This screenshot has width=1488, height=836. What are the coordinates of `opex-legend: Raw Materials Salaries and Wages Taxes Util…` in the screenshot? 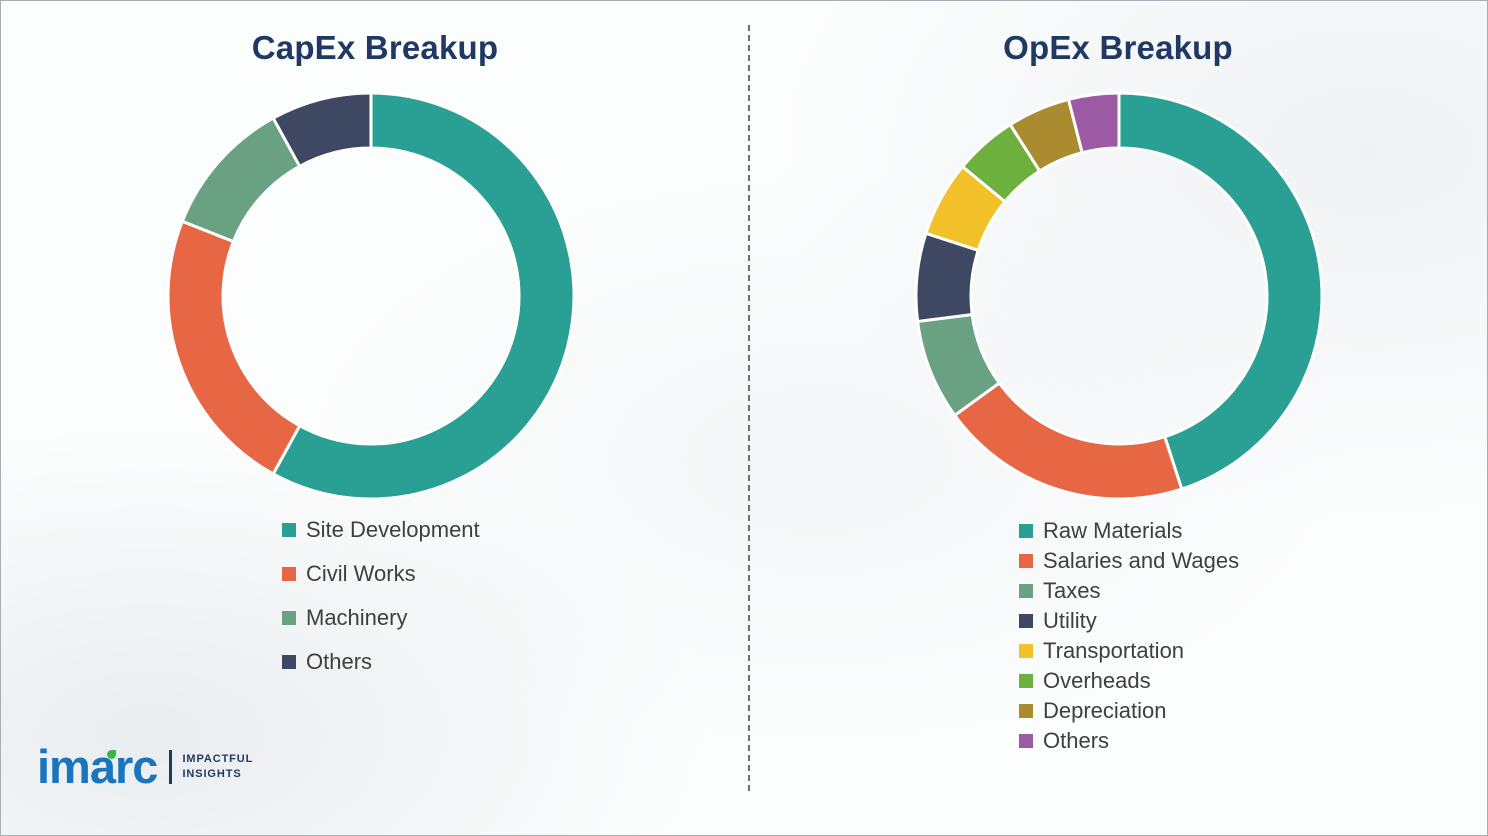 It's located at (1129, 638).